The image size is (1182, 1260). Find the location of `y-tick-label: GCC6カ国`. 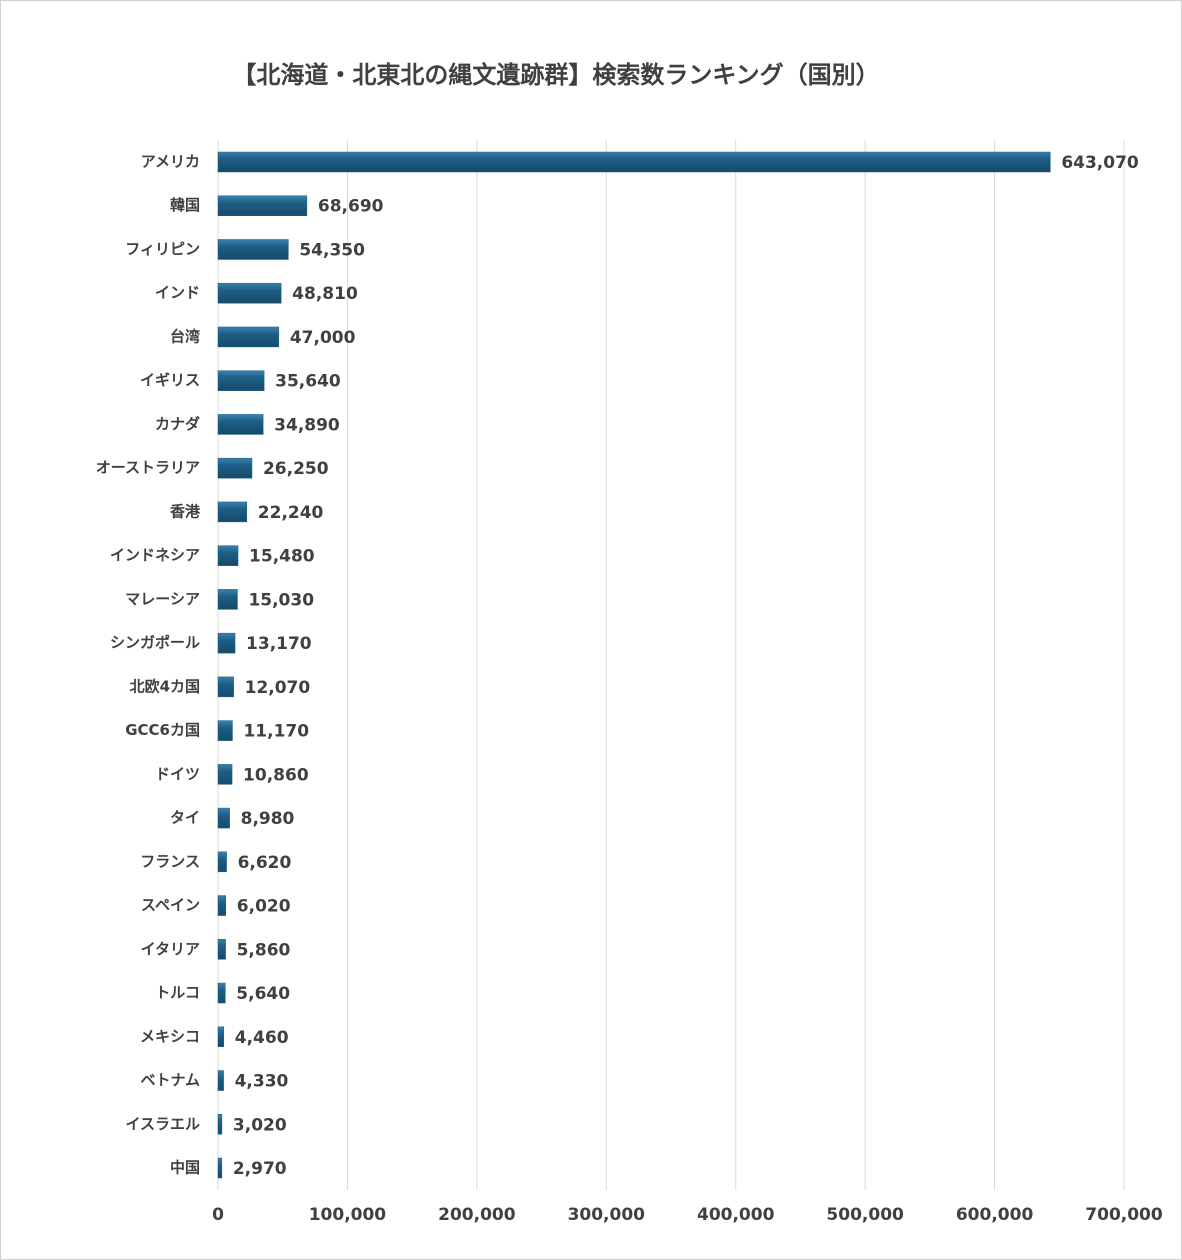

y-tick-label: GCC6カ国 is located at coordinates (162, 730).